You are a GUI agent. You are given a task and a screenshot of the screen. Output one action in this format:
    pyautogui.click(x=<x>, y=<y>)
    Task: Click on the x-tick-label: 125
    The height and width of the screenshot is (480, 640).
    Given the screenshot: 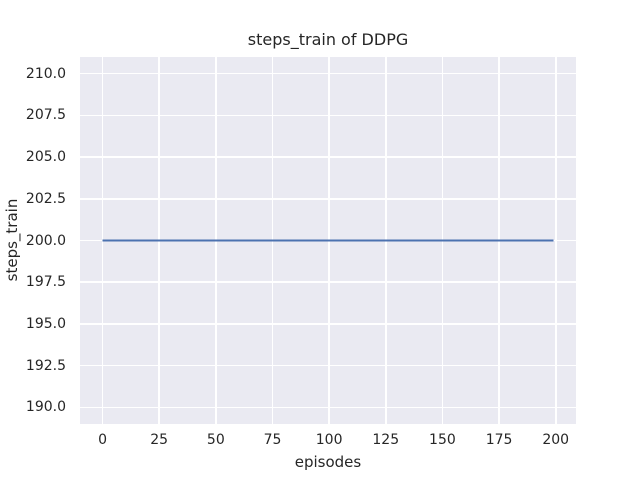 What is the action you would take?
    pyautogui.click(x=386, y=440)
    